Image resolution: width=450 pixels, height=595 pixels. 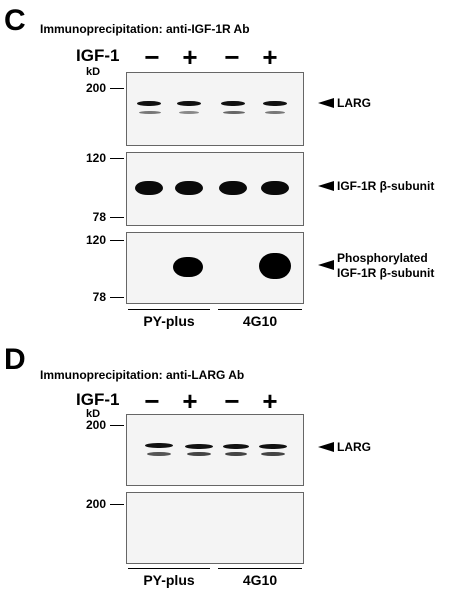 What do you see at coordinates (142, 375) in the screenshot?
I see `panel-d-ip-title: Immunoprecipitation: anti-LARG Ab` at bounding box center [142, 375].